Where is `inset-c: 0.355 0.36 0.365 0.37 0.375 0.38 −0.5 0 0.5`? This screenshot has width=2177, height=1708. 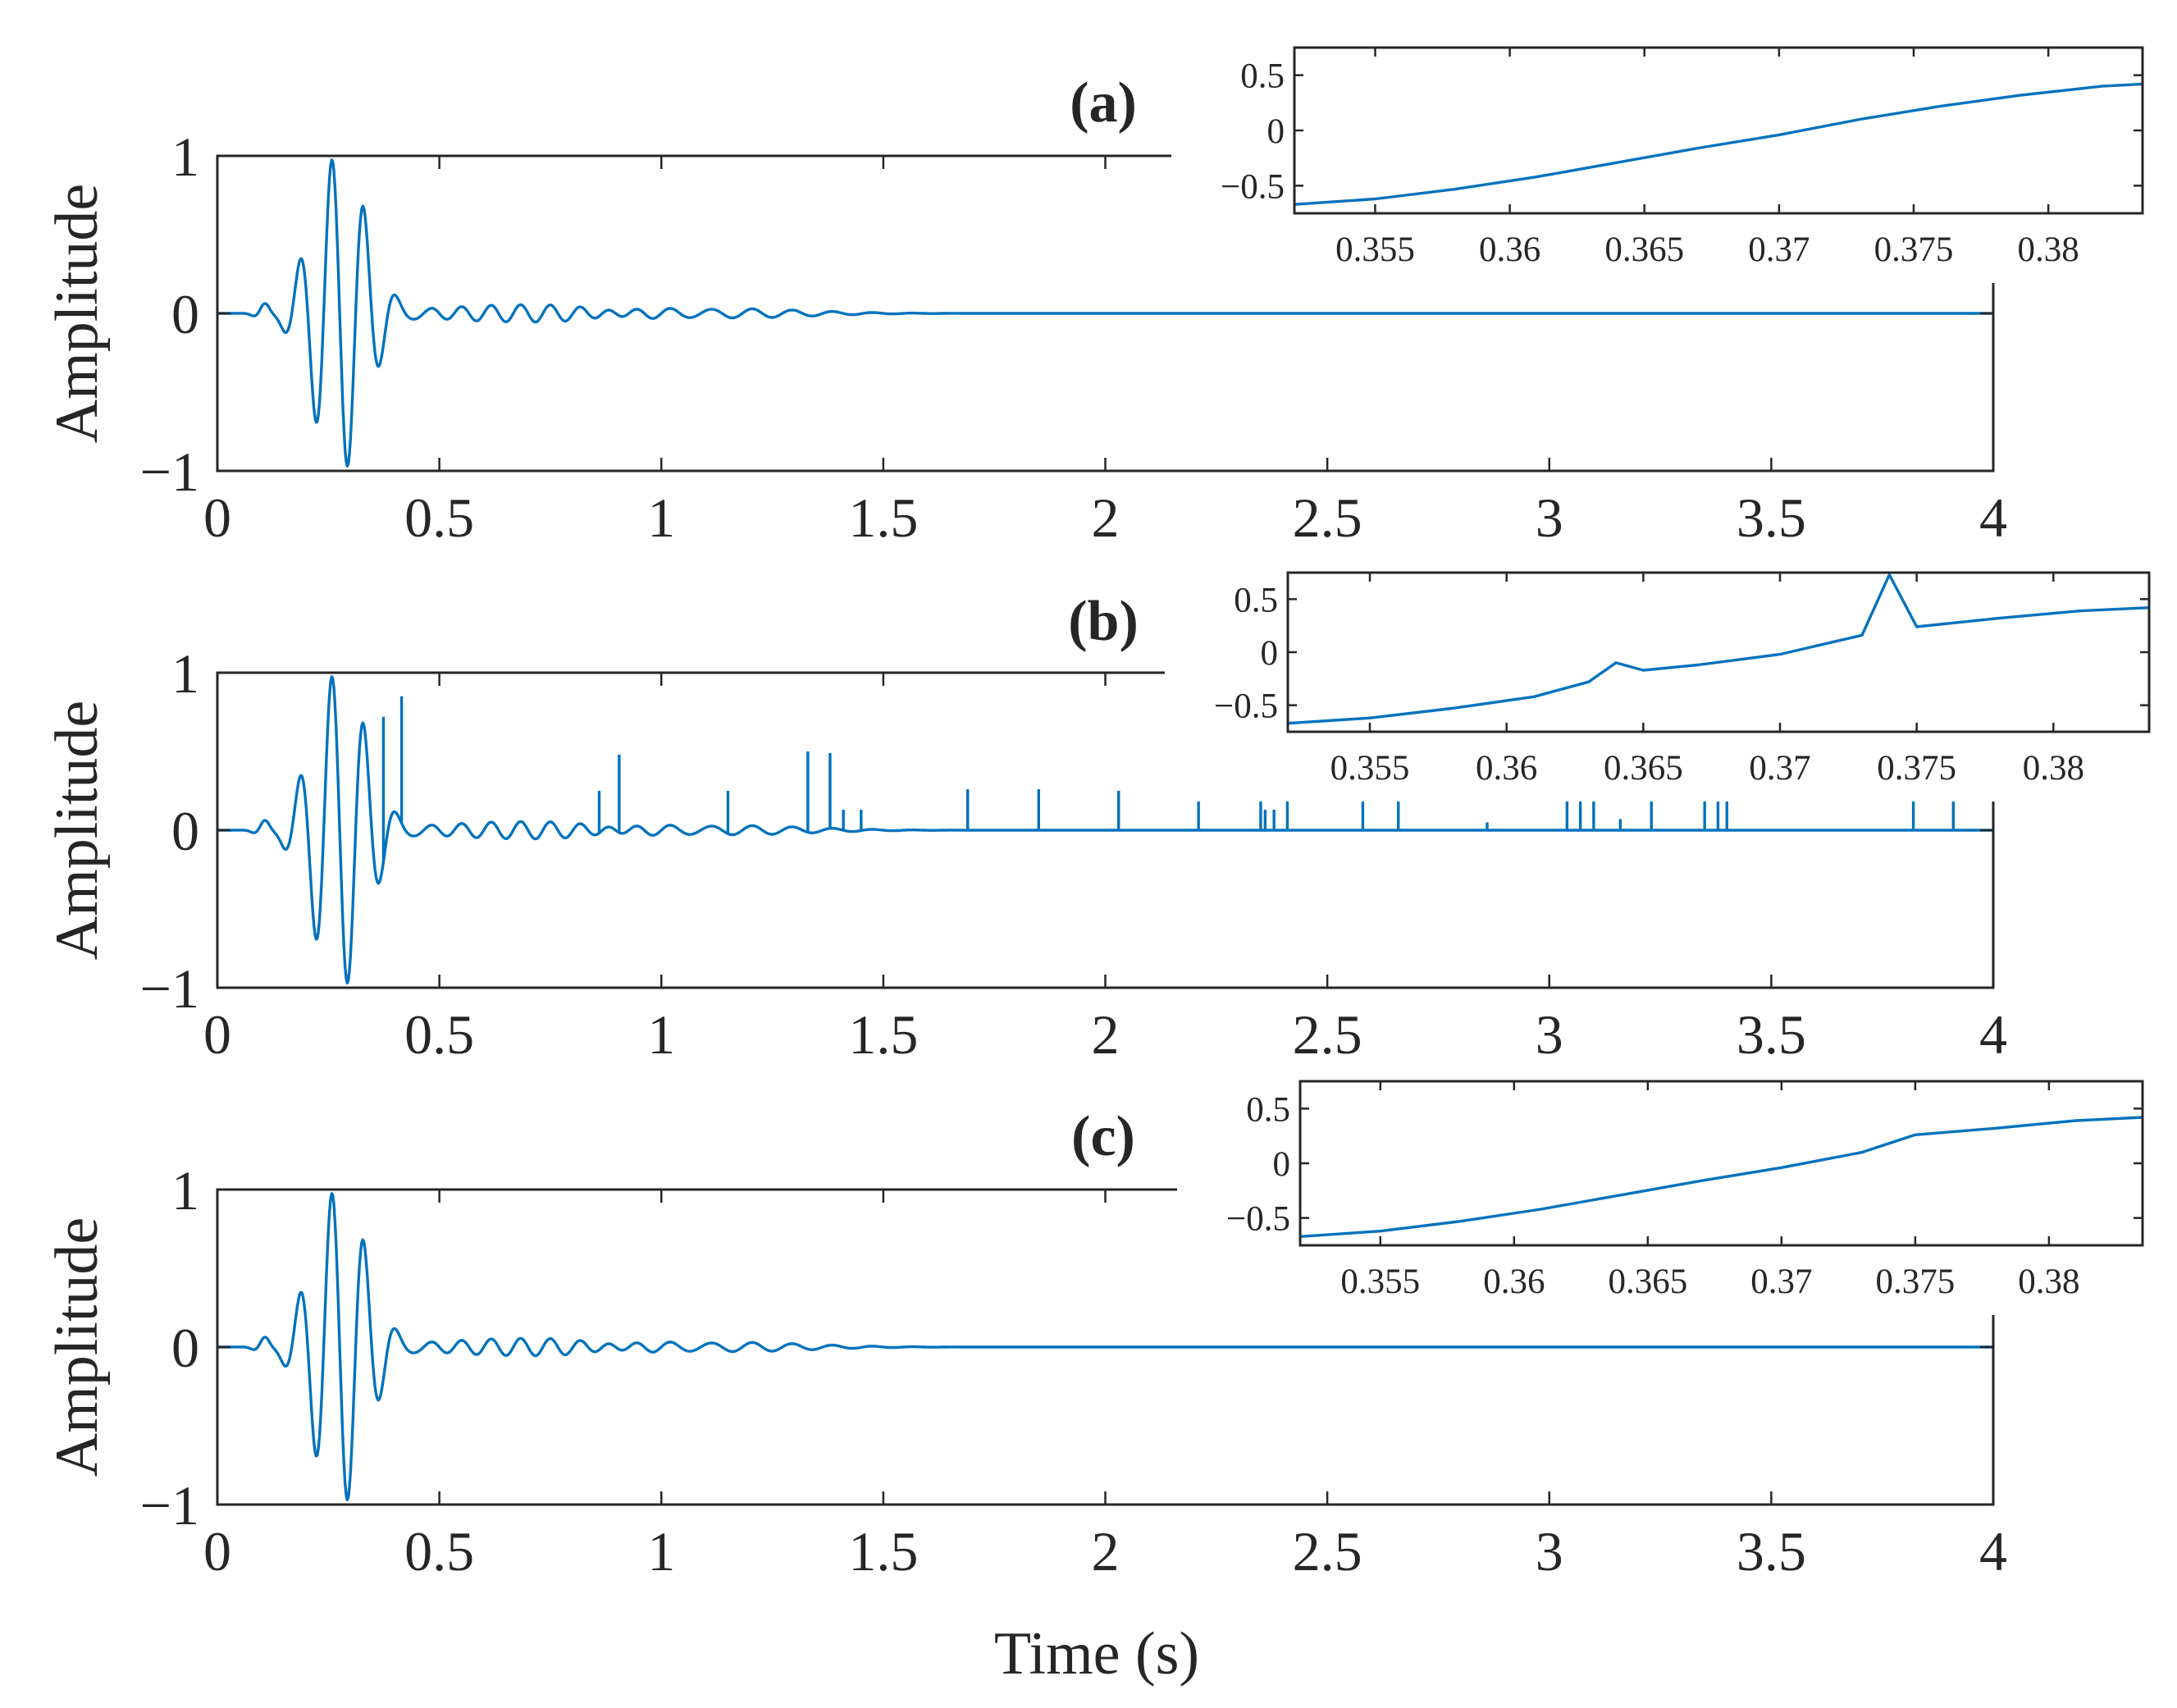 inset-c: 0.355 0.36 0.365 0.37 0.375 0.38 −0.5 0 0.5 is located at coordinates (1664, 1194).